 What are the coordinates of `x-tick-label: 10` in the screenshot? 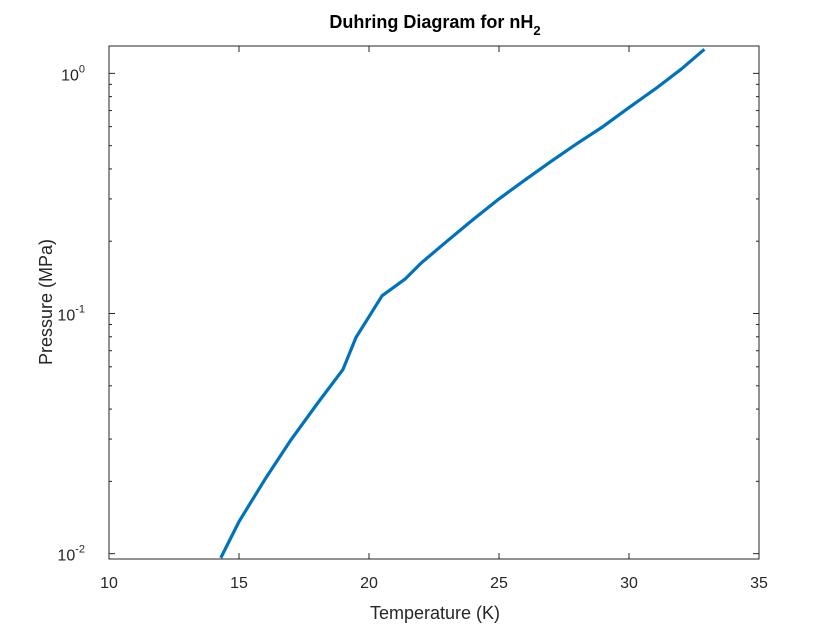 It's located at (109, 583).